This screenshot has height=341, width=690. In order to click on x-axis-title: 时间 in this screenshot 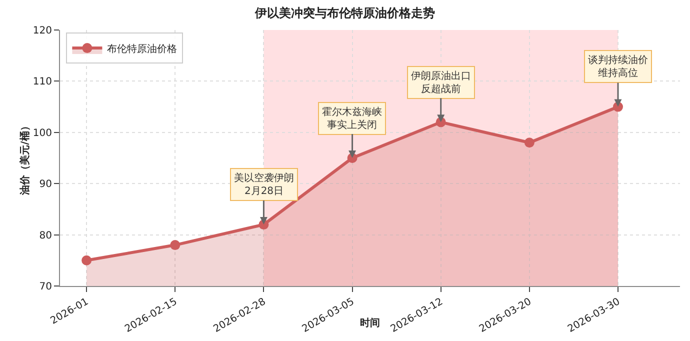, I will do `click(370, 323)`.